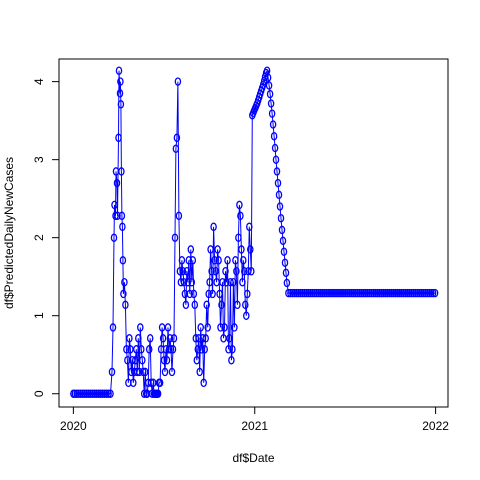 The width and height of the screenshot is (480, 480). I want to click on y-axis: 0 1 2 3 4, so click(46, 237).